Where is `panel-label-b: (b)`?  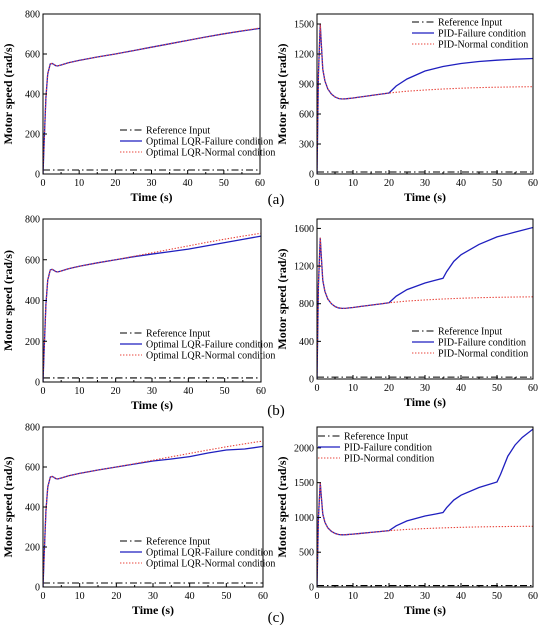 panel-label-b: (b) is located at coordinates (276, 411).